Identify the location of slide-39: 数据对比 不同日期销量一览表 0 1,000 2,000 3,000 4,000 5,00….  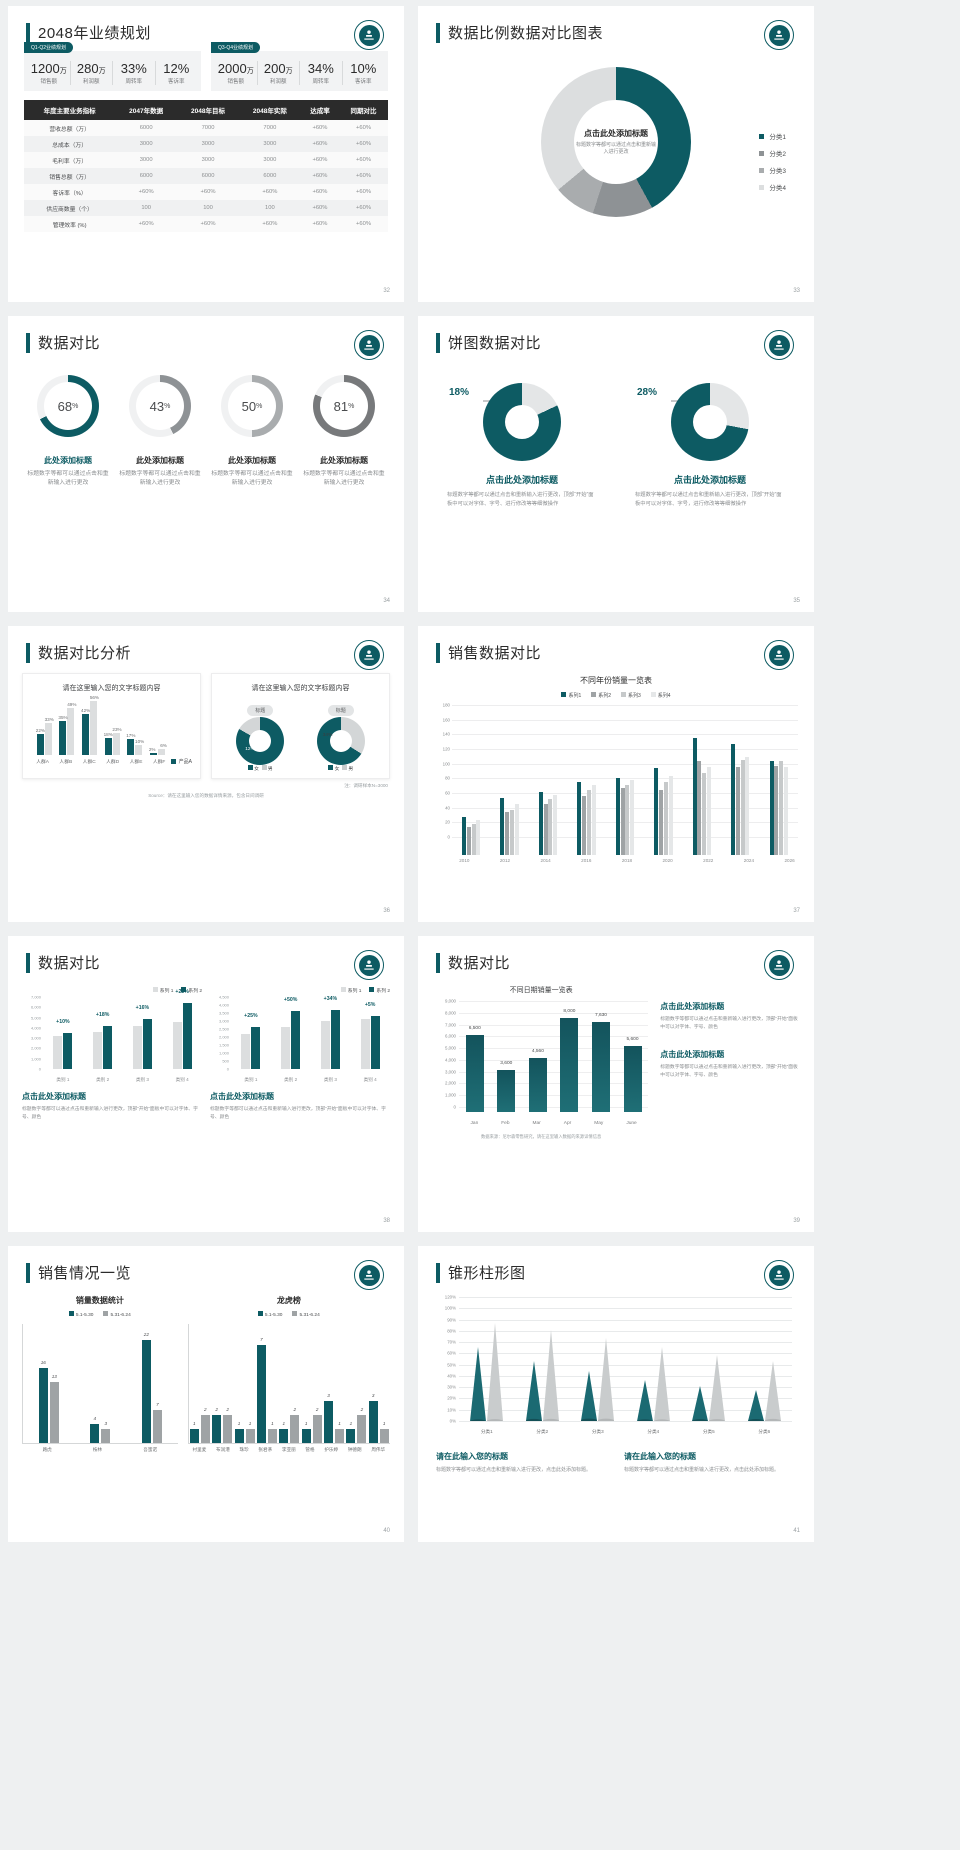
(616, 1084).